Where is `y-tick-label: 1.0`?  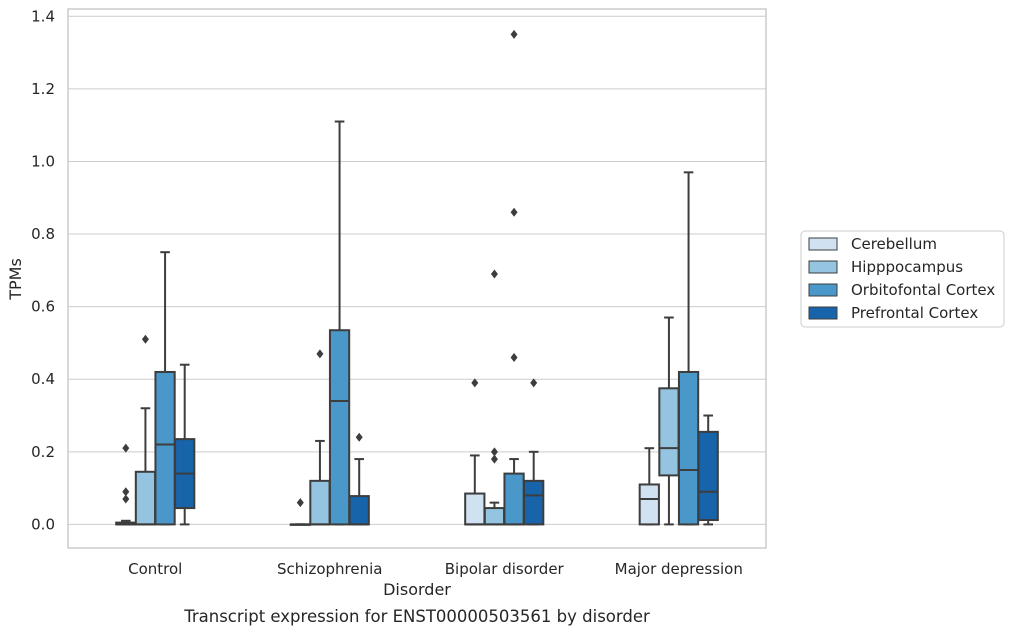
y-tick-label: 1.0 is located at coordinates (43, 161).